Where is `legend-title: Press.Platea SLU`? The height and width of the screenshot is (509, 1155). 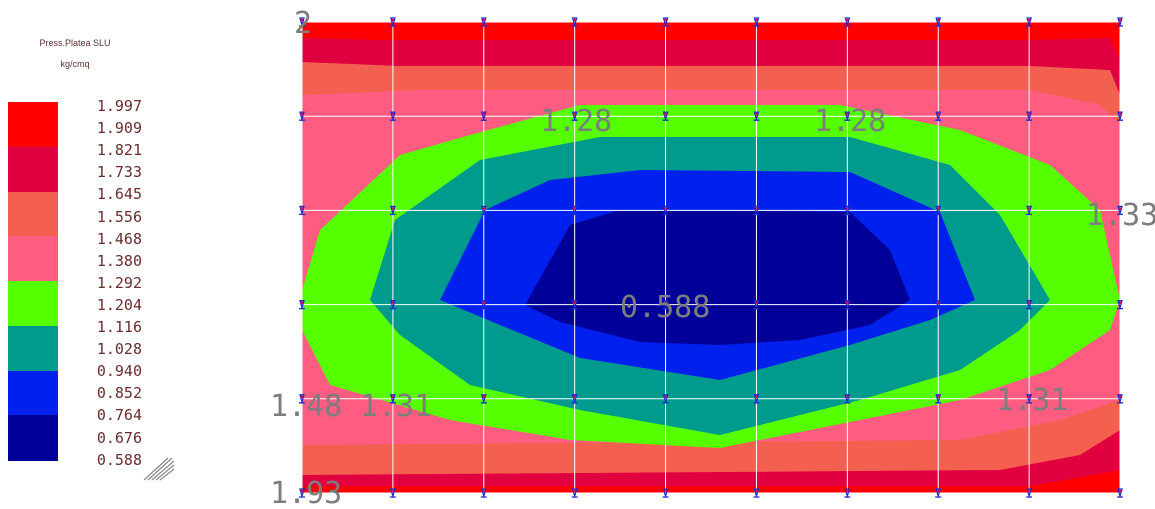 legend-title: Press.Platea SLU is located at coordinates (75, 43).